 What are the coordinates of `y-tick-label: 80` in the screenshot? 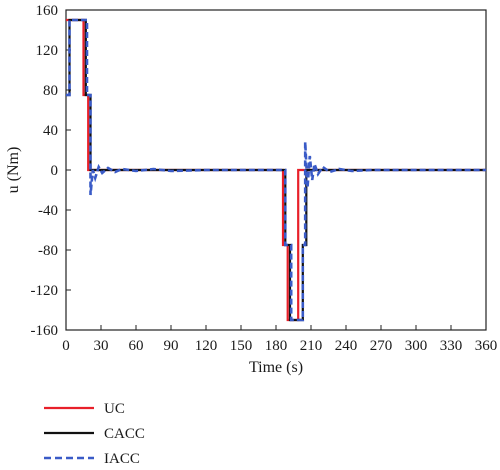 It's located at (50, 91).